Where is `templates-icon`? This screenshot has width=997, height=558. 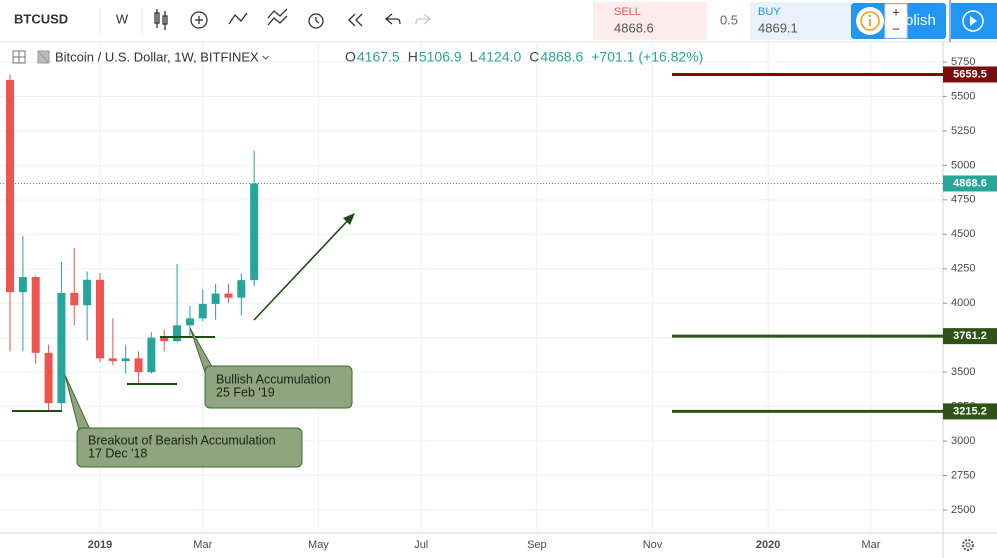 templates-icon is located at coordinates (277, 17).